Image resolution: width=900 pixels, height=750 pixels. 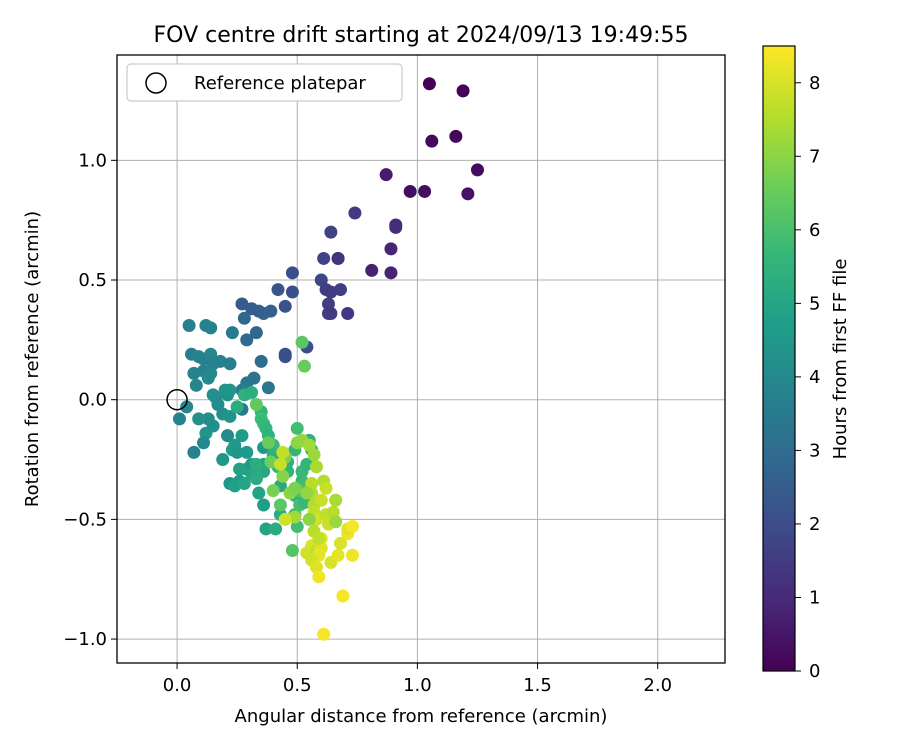 What do you see at coordinates (177, 399) in the screenshot?
I see `reference-marker` at bounding box center [177, 399].